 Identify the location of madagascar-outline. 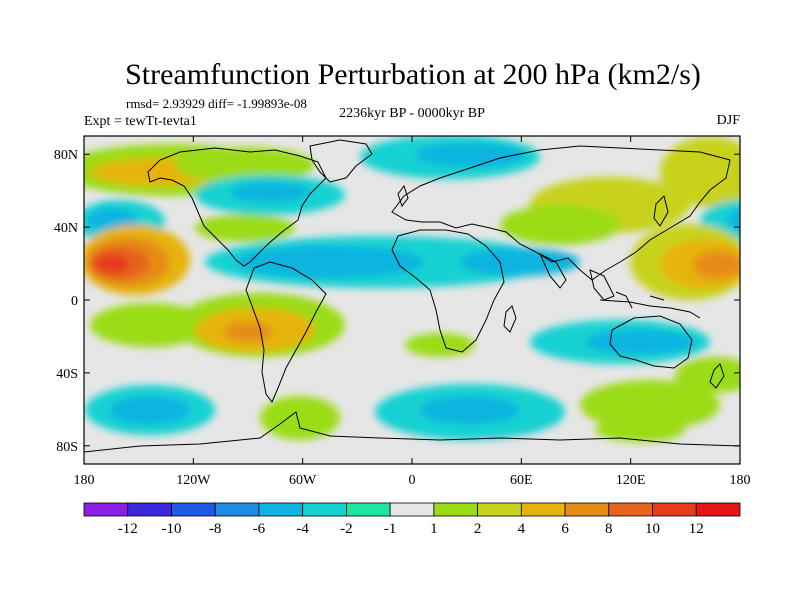
(510, 319).